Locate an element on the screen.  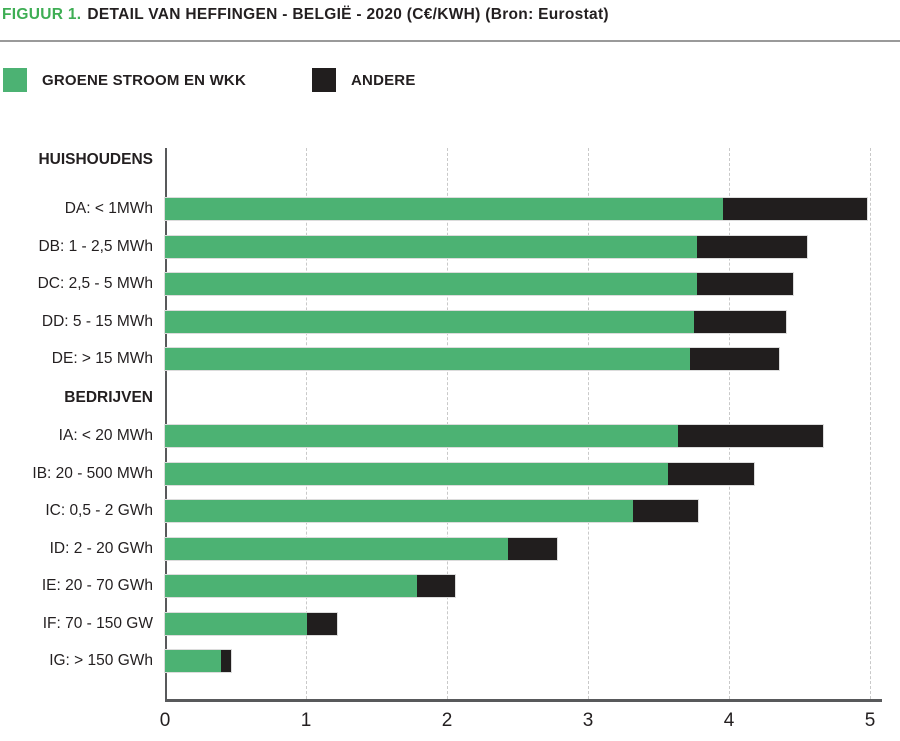
bar-row: DC: 2,5 - 5 MWh is located at coordinates (450, 291).